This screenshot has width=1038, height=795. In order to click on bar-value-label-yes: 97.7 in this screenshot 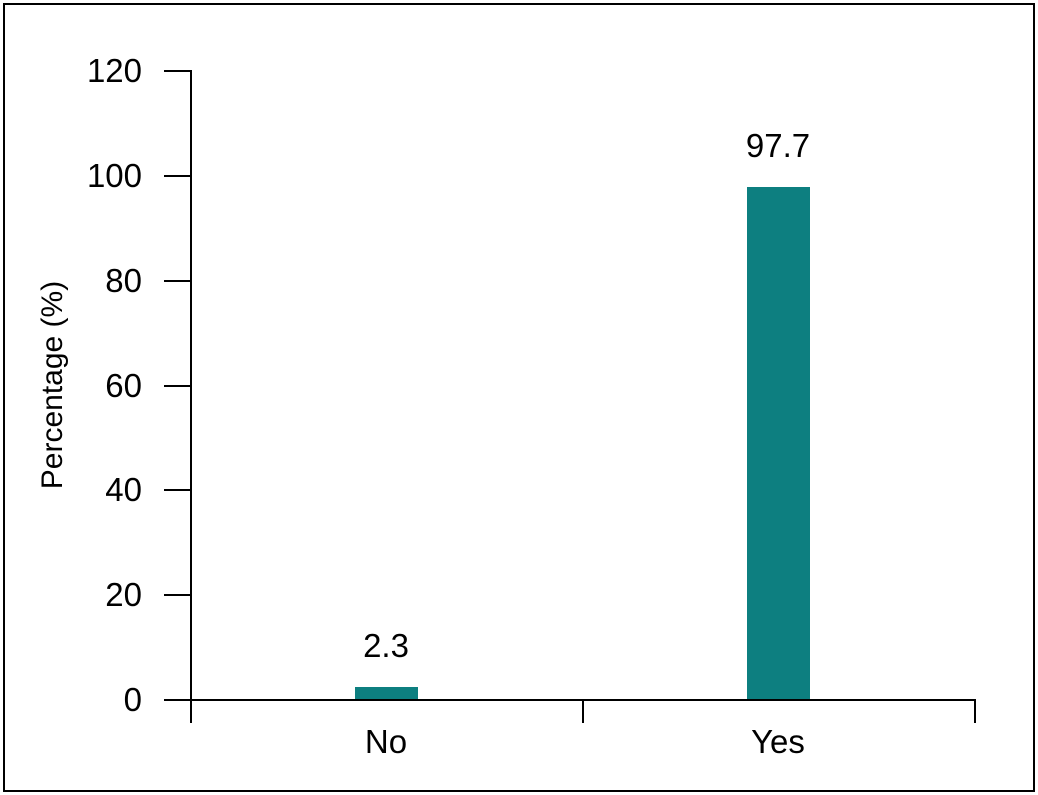, I will do `click(778, 145)`.